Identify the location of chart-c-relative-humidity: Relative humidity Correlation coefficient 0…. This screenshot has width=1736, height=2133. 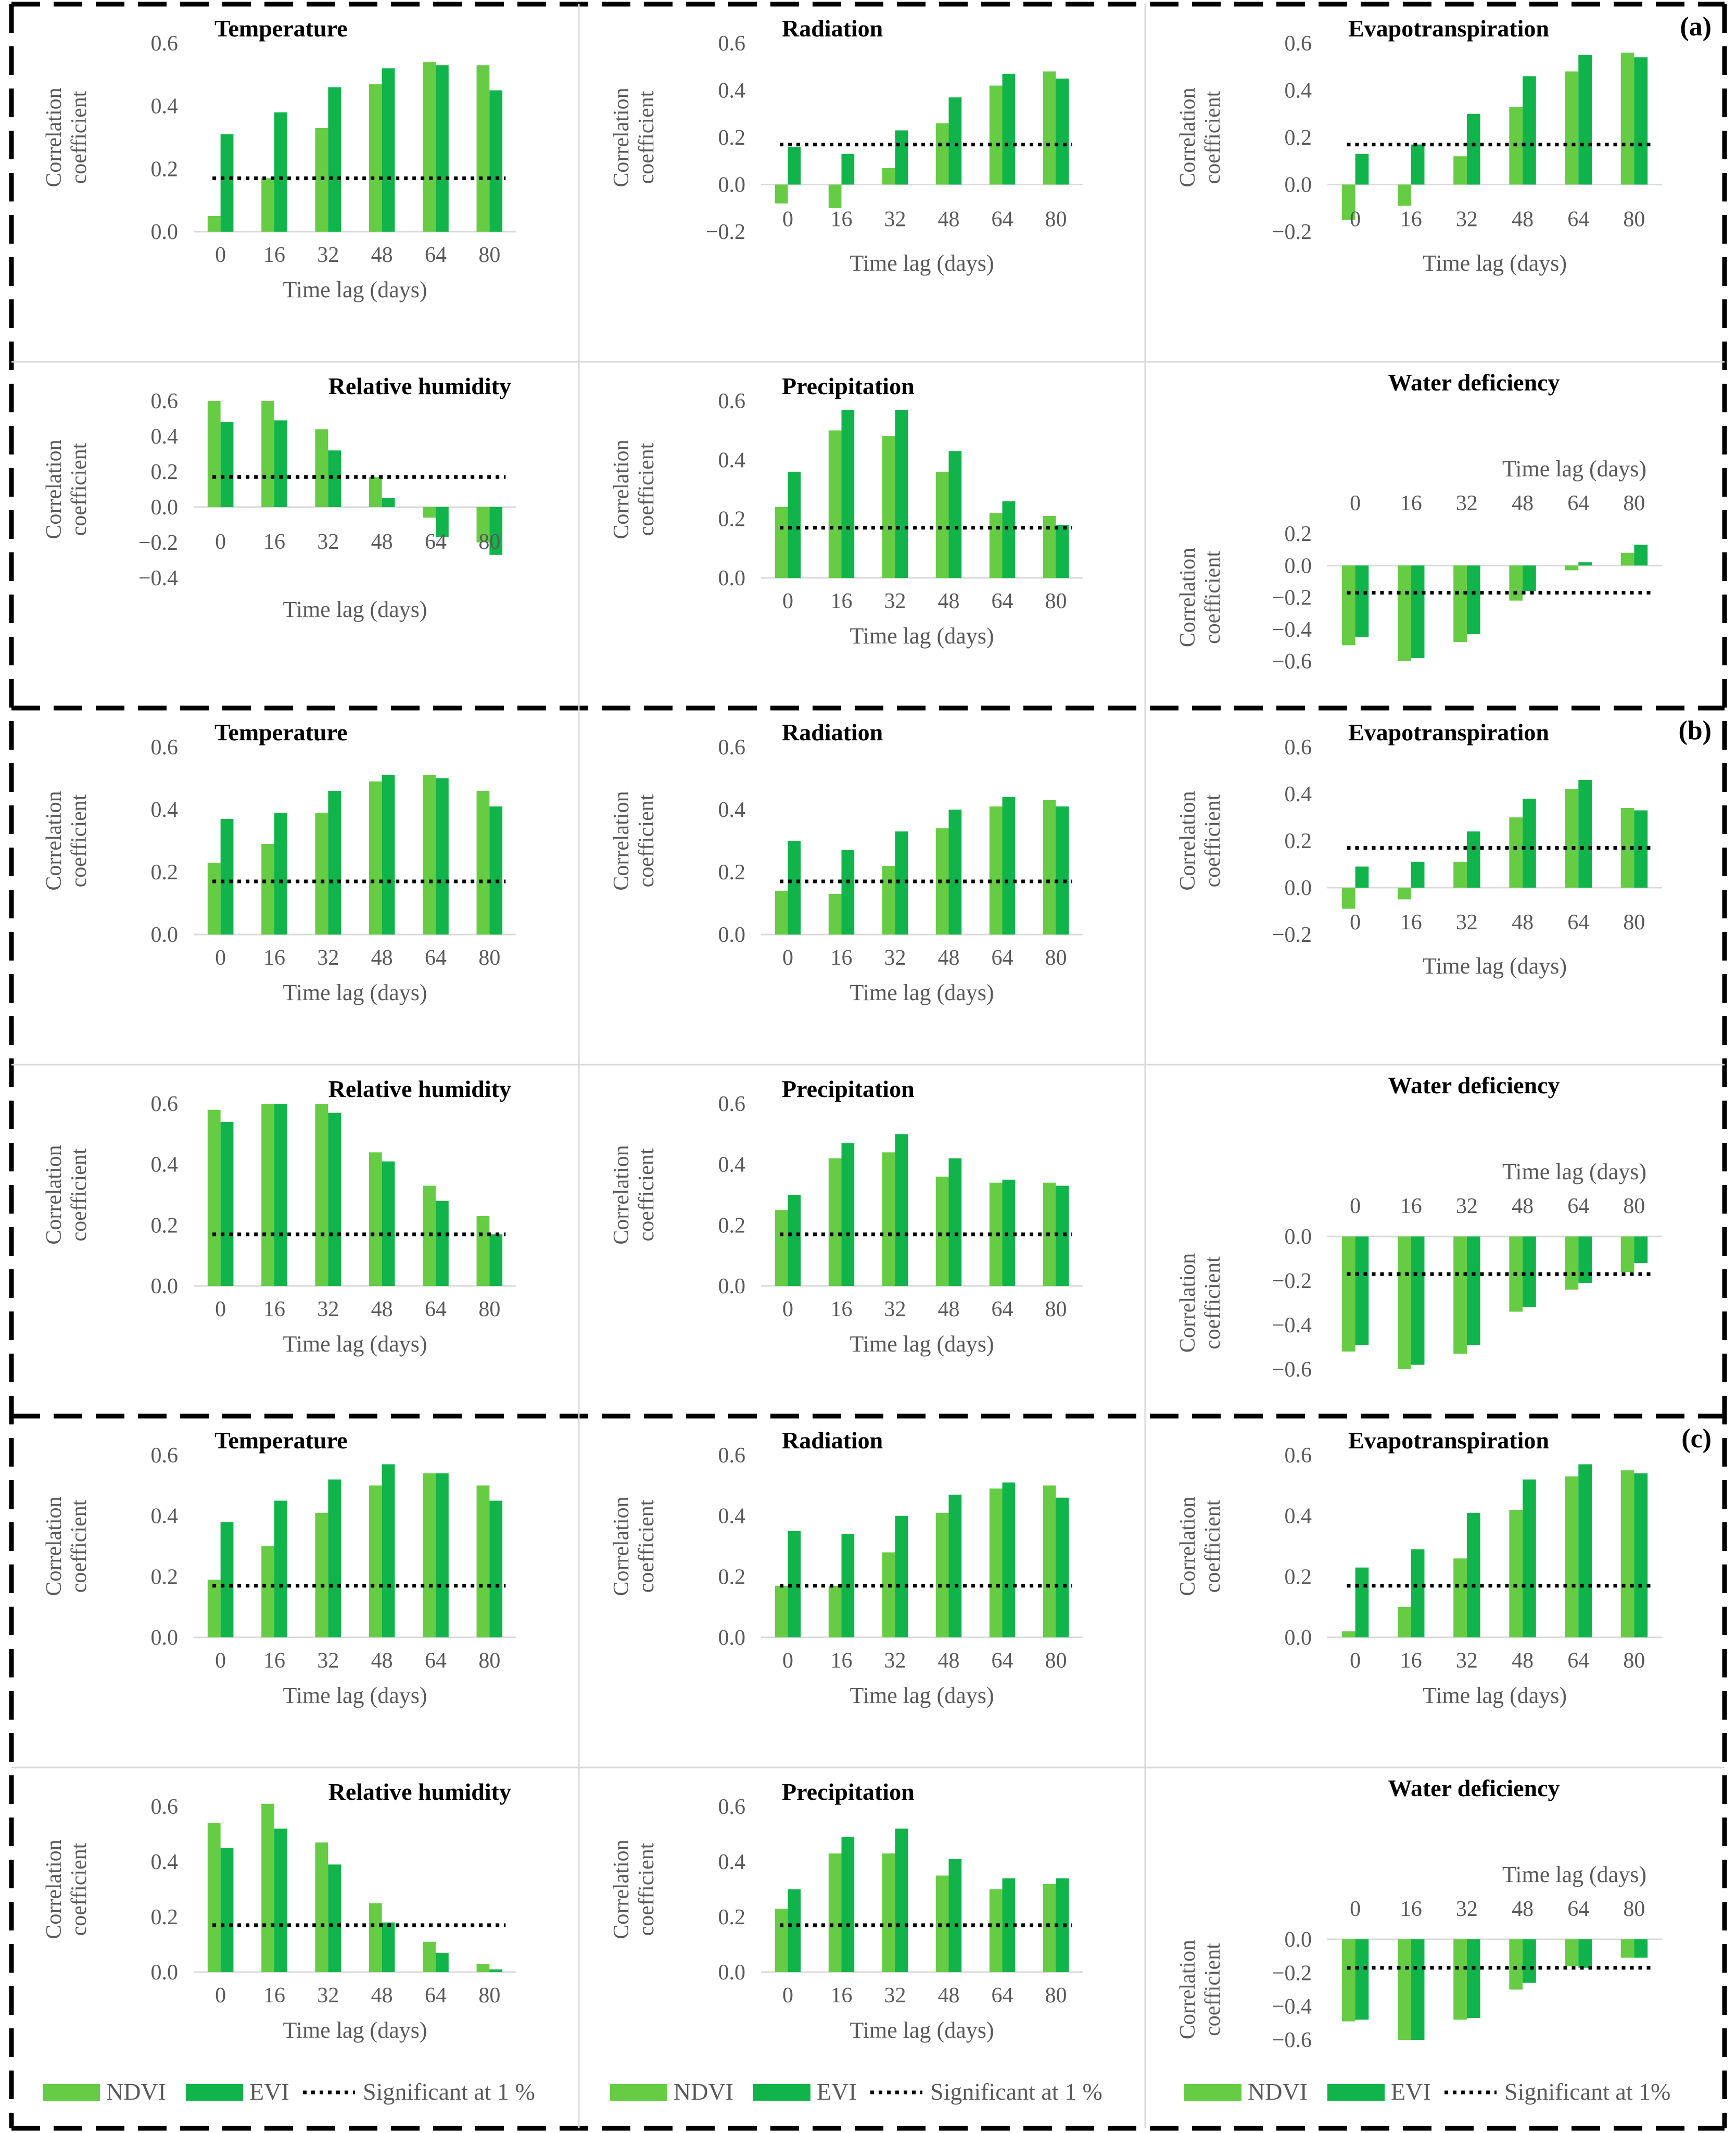
(288, 1941).